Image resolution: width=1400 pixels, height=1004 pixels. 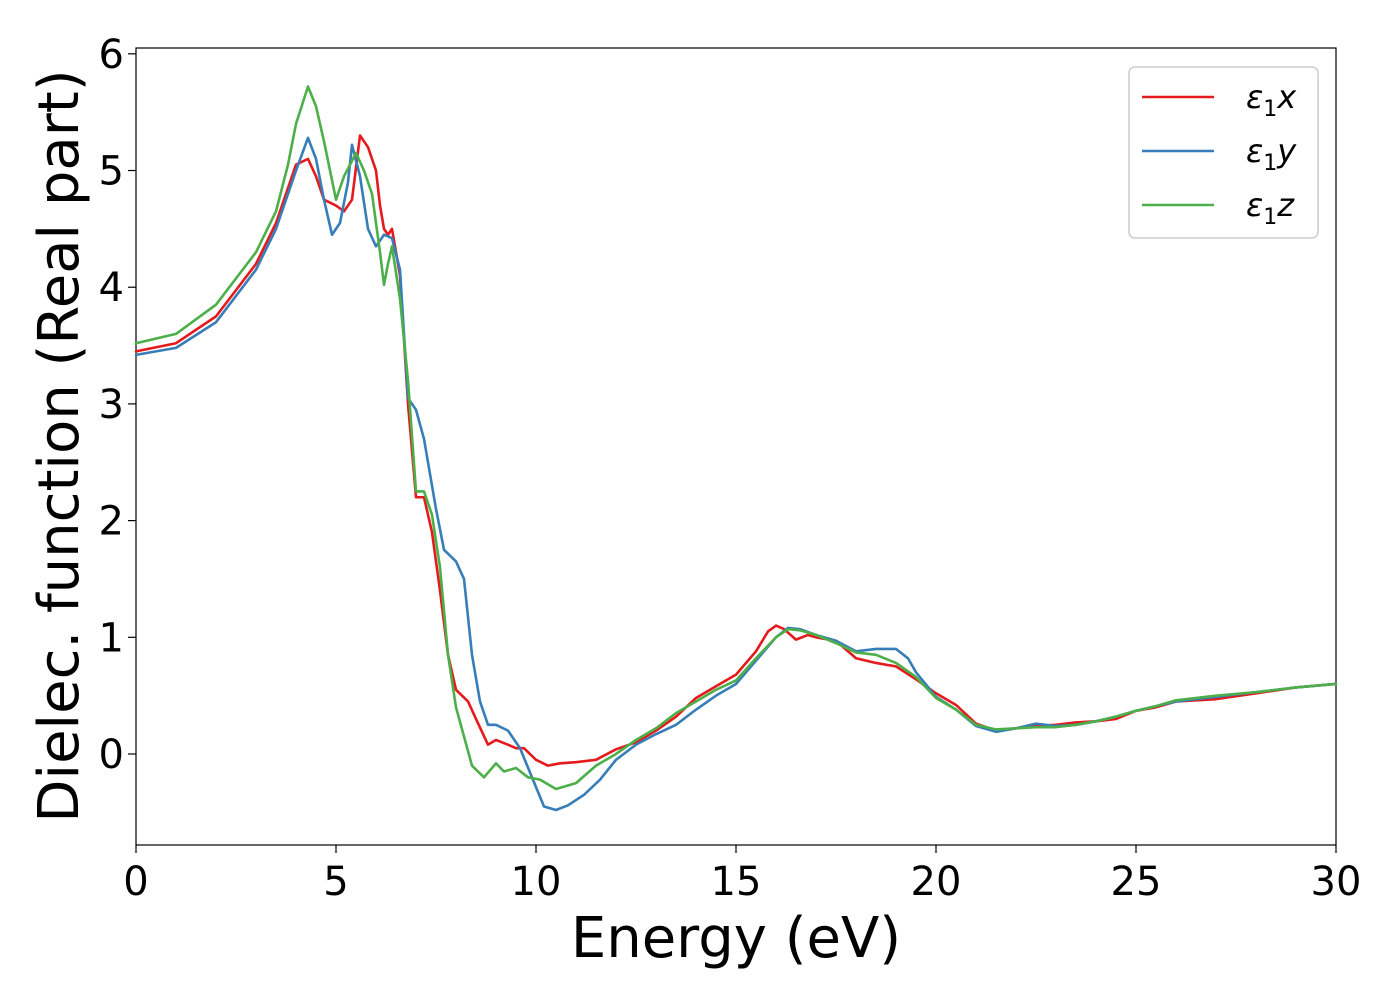 What do you see at coordinates (111, 638) in the screenshot?
I see `y-tick-label: 1` at bounding box center [111, 638].